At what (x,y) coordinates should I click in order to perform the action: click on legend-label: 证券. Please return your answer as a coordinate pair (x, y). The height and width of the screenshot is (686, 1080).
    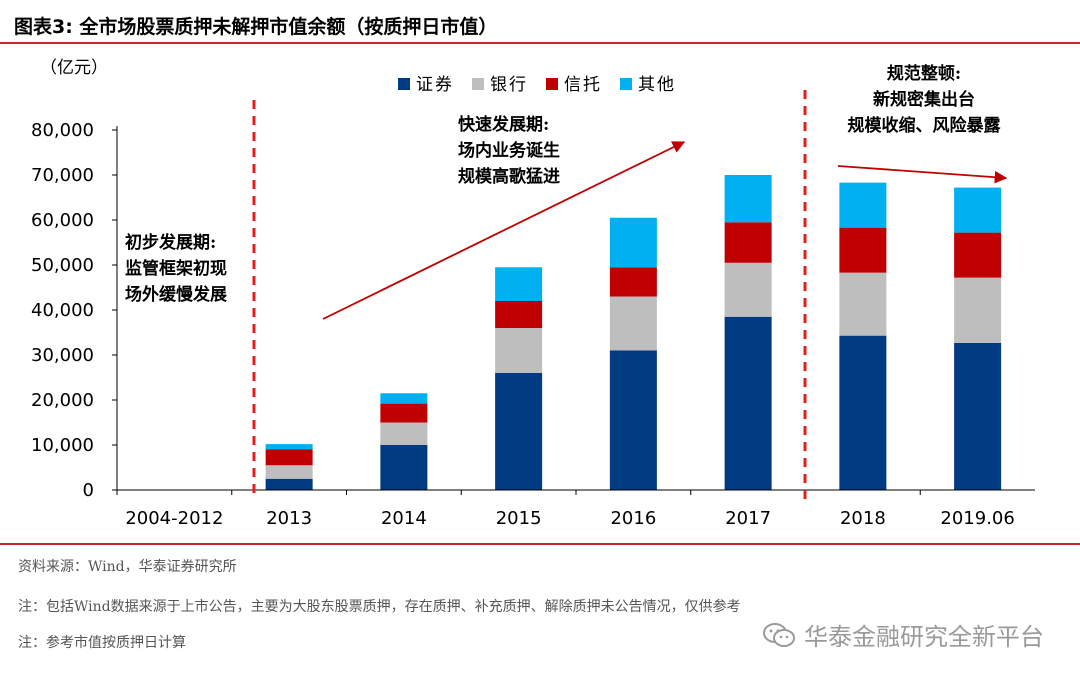
    Looking at the image, I should click on (435, 85).